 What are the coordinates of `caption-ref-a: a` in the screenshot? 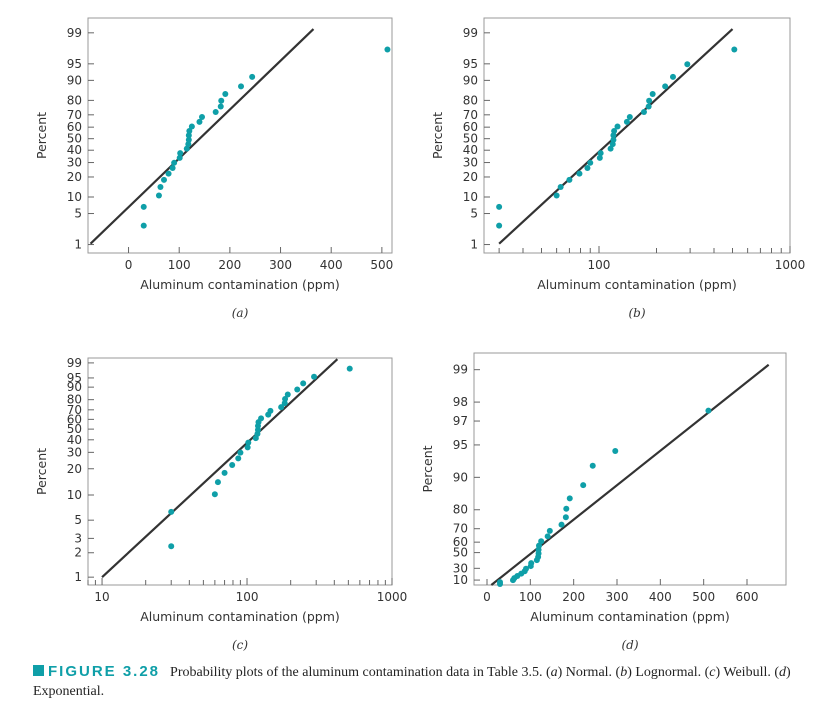 It's located at (554, 672).